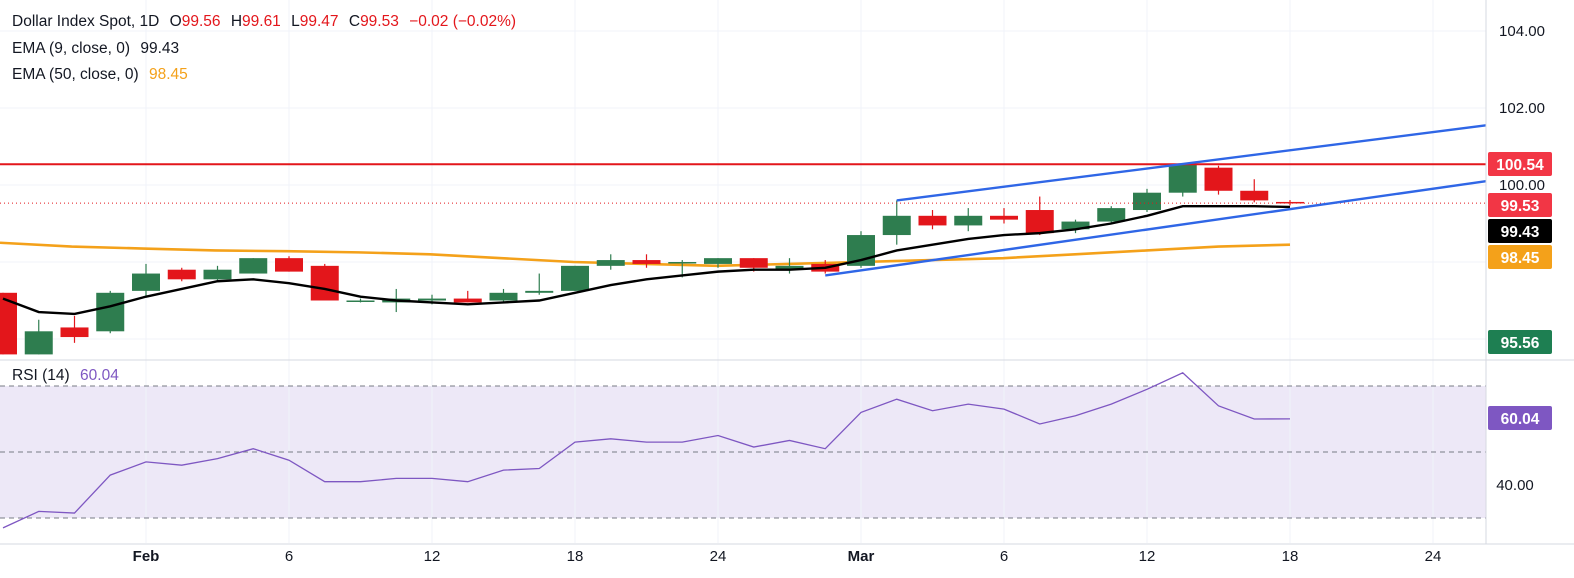 This screenshot has width=1574, height=578. What do you see at coordinates (160, 48) in the screenshot?
I see `ema9-value: 99.43` at bounding box center [160, 48].